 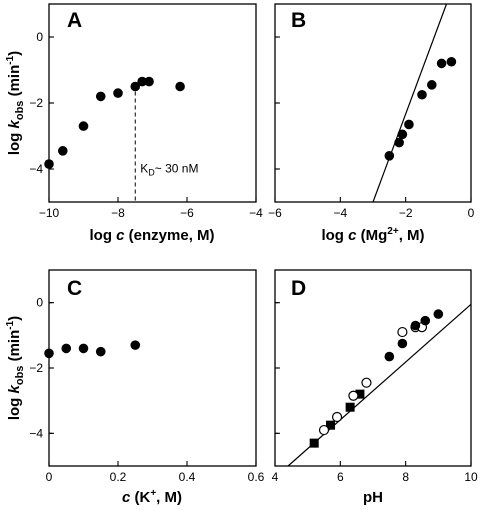 I want to click on panel-c-x-tick-label: 0.2, so click(x=118, y=477).